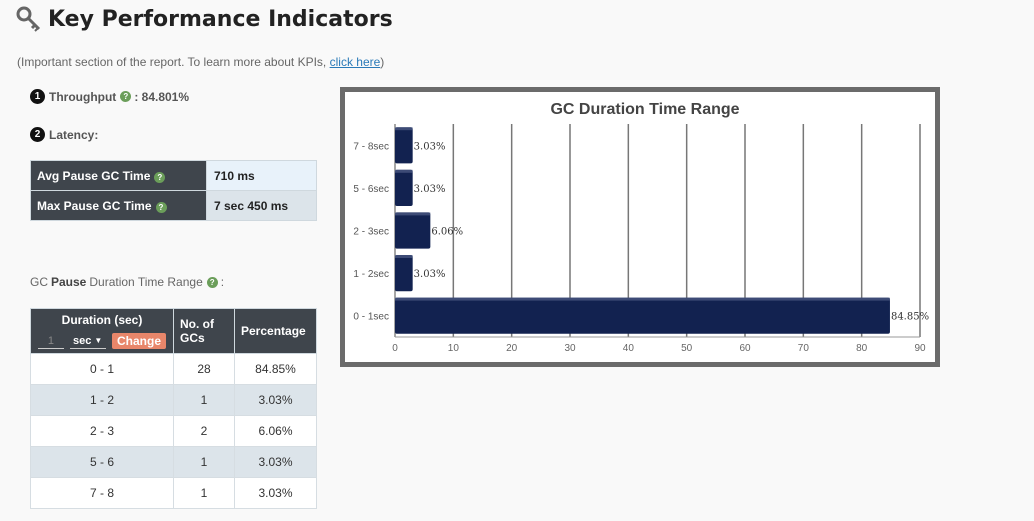 The image size is (1034, 521). What do you see at coordinates (395, 348) in the screenshot?
I see `x-tick-label: 0` at bounding box center [395, 348].